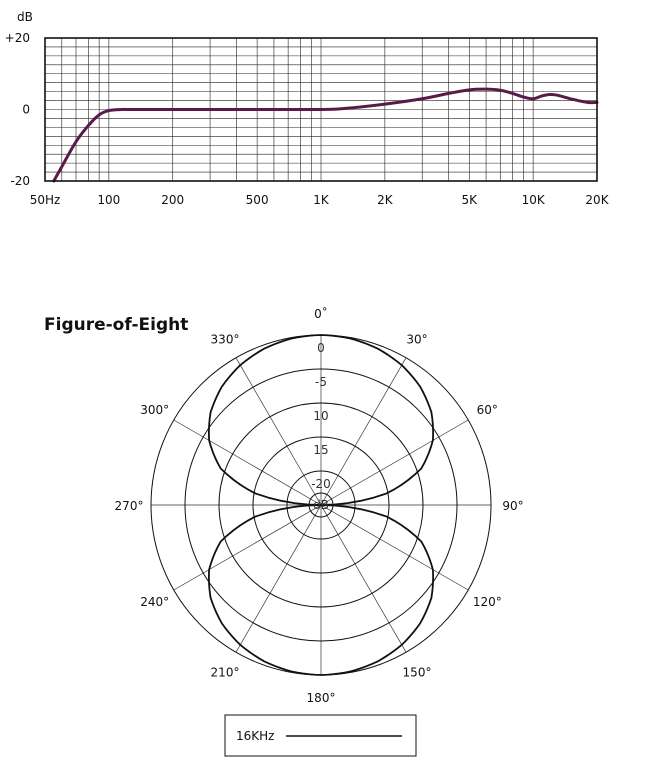 The image size is (646, 776). Describe the element at coordinates (172, 200) in the screenshot. I see `x-tick-label: 200` at that location.